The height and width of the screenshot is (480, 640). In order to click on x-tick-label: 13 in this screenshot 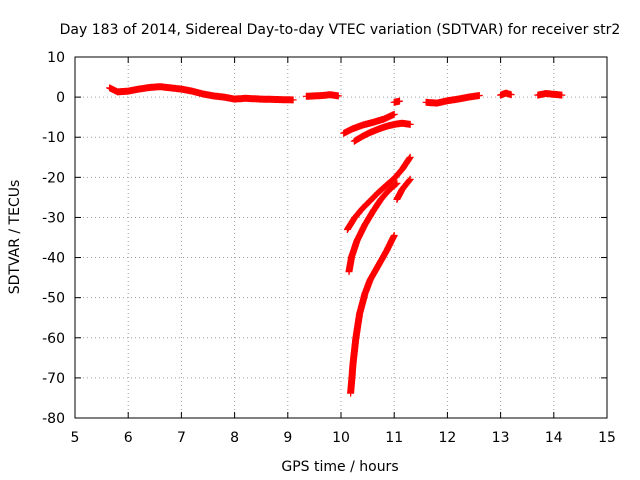, I will do `click(501, 438)`.